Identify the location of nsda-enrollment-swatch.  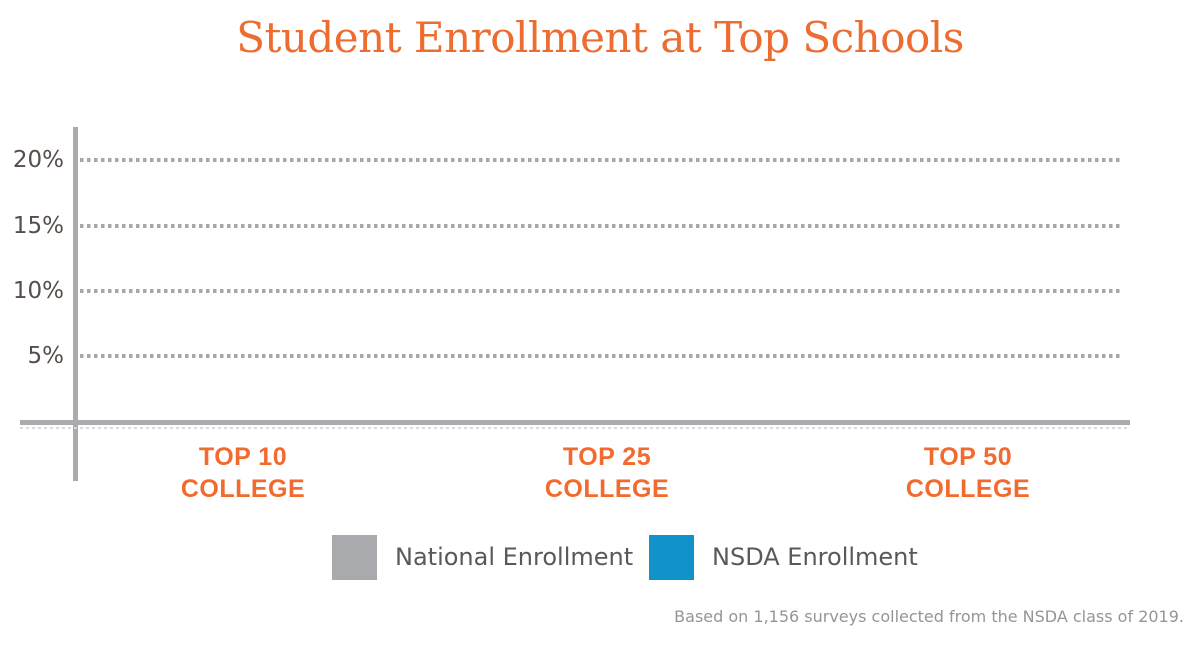
(671, 557).